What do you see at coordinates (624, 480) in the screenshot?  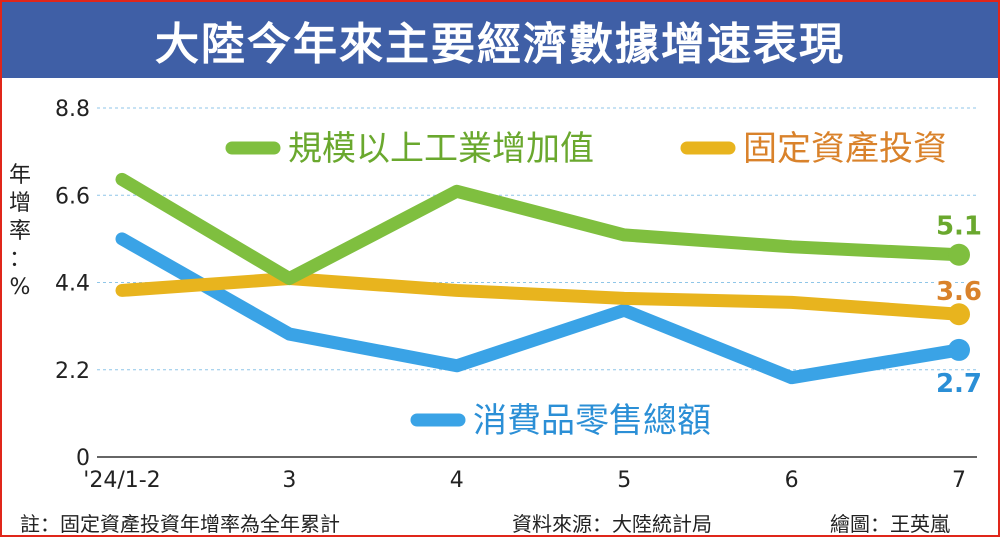 I see `x-tick-label: 5` at bounding box center [624, 480].